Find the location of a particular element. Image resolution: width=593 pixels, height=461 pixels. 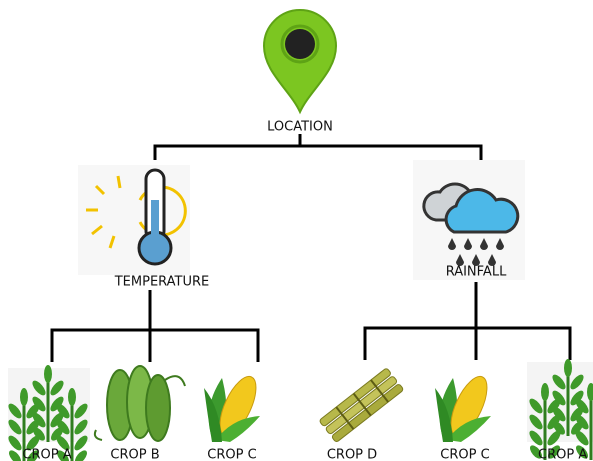

factor-label: RAINFALL is located at coordinates (476, 272).